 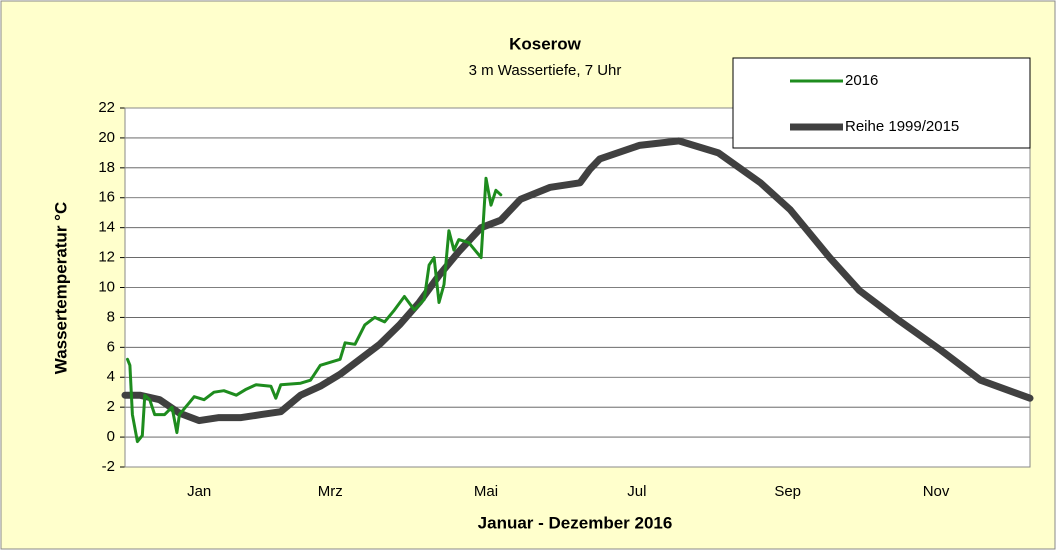 I want to click on x-tick-label: Jan, so click(x=199, y=491).